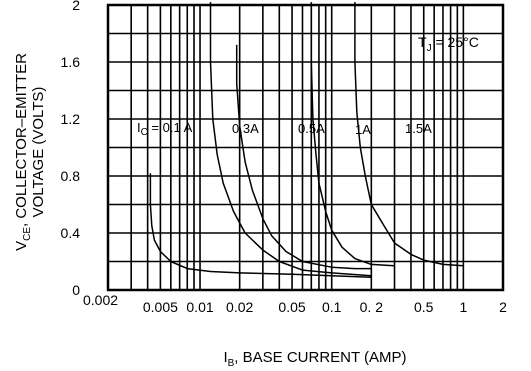 This screenshot has width=531, height=371. What do you see at coordinates (71, 149) in the screenshot?
I see `y-tick-labels: 0 0.4 0.8 1.2 1.6 2` at bounding box center [71, 149].